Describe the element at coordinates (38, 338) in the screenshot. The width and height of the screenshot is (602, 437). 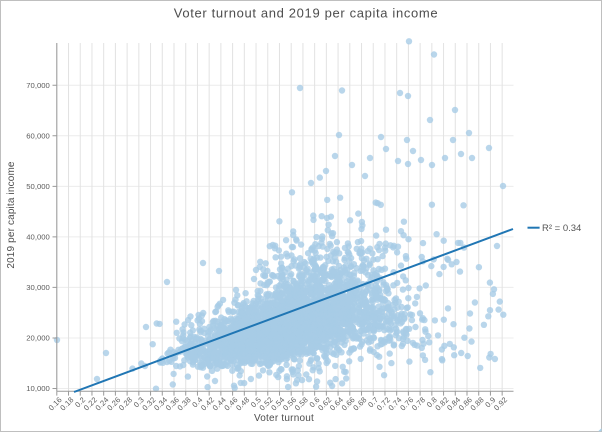
I see `svg-text: 20,000` at that location.